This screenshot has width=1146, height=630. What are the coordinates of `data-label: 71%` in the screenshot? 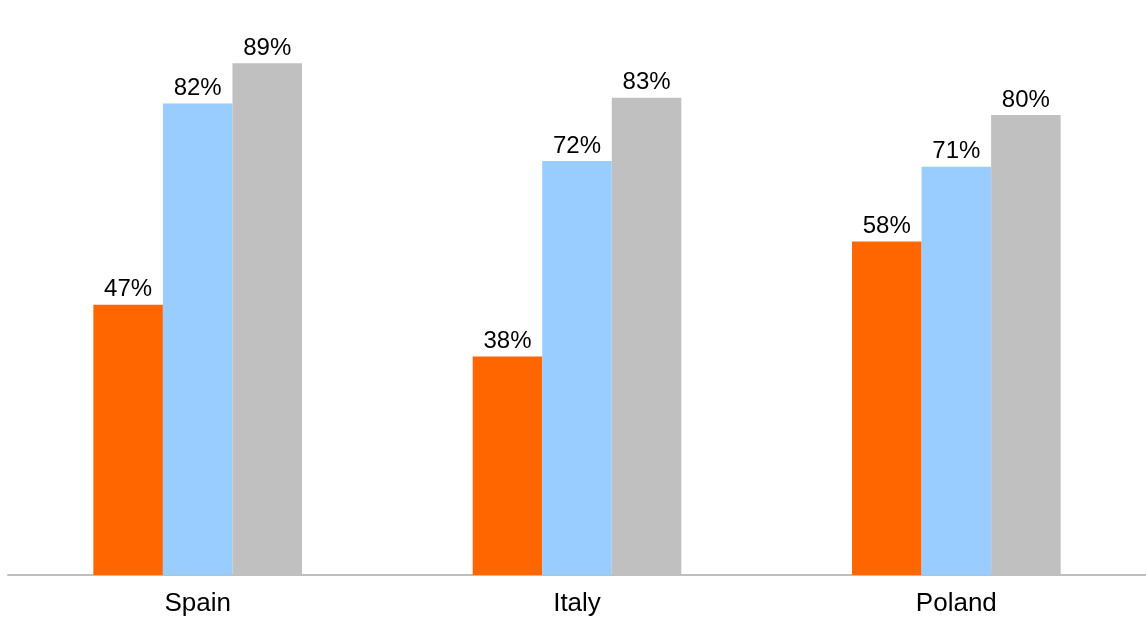 It's located at (956, 150).